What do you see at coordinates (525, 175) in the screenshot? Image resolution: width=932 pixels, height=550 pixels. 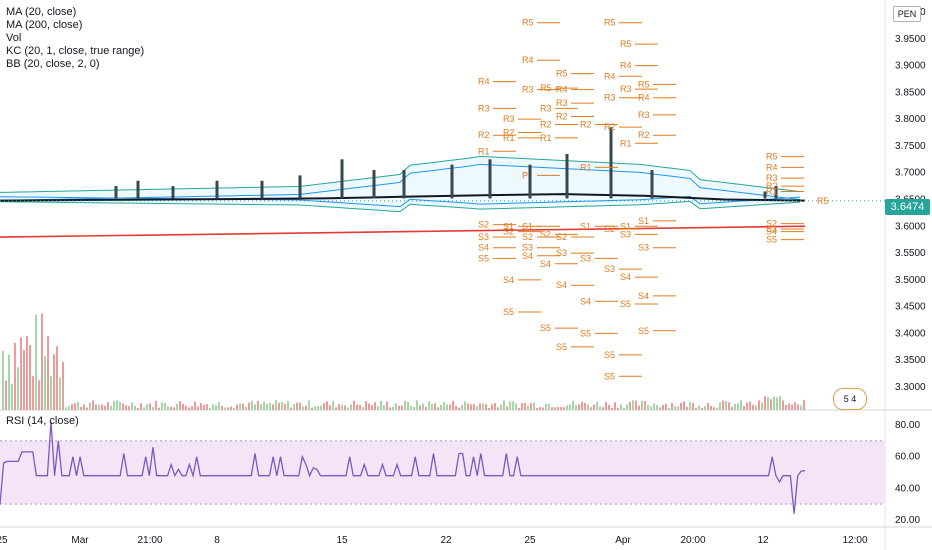 I see `pivot-label: P` at bounding box center [525, 175].